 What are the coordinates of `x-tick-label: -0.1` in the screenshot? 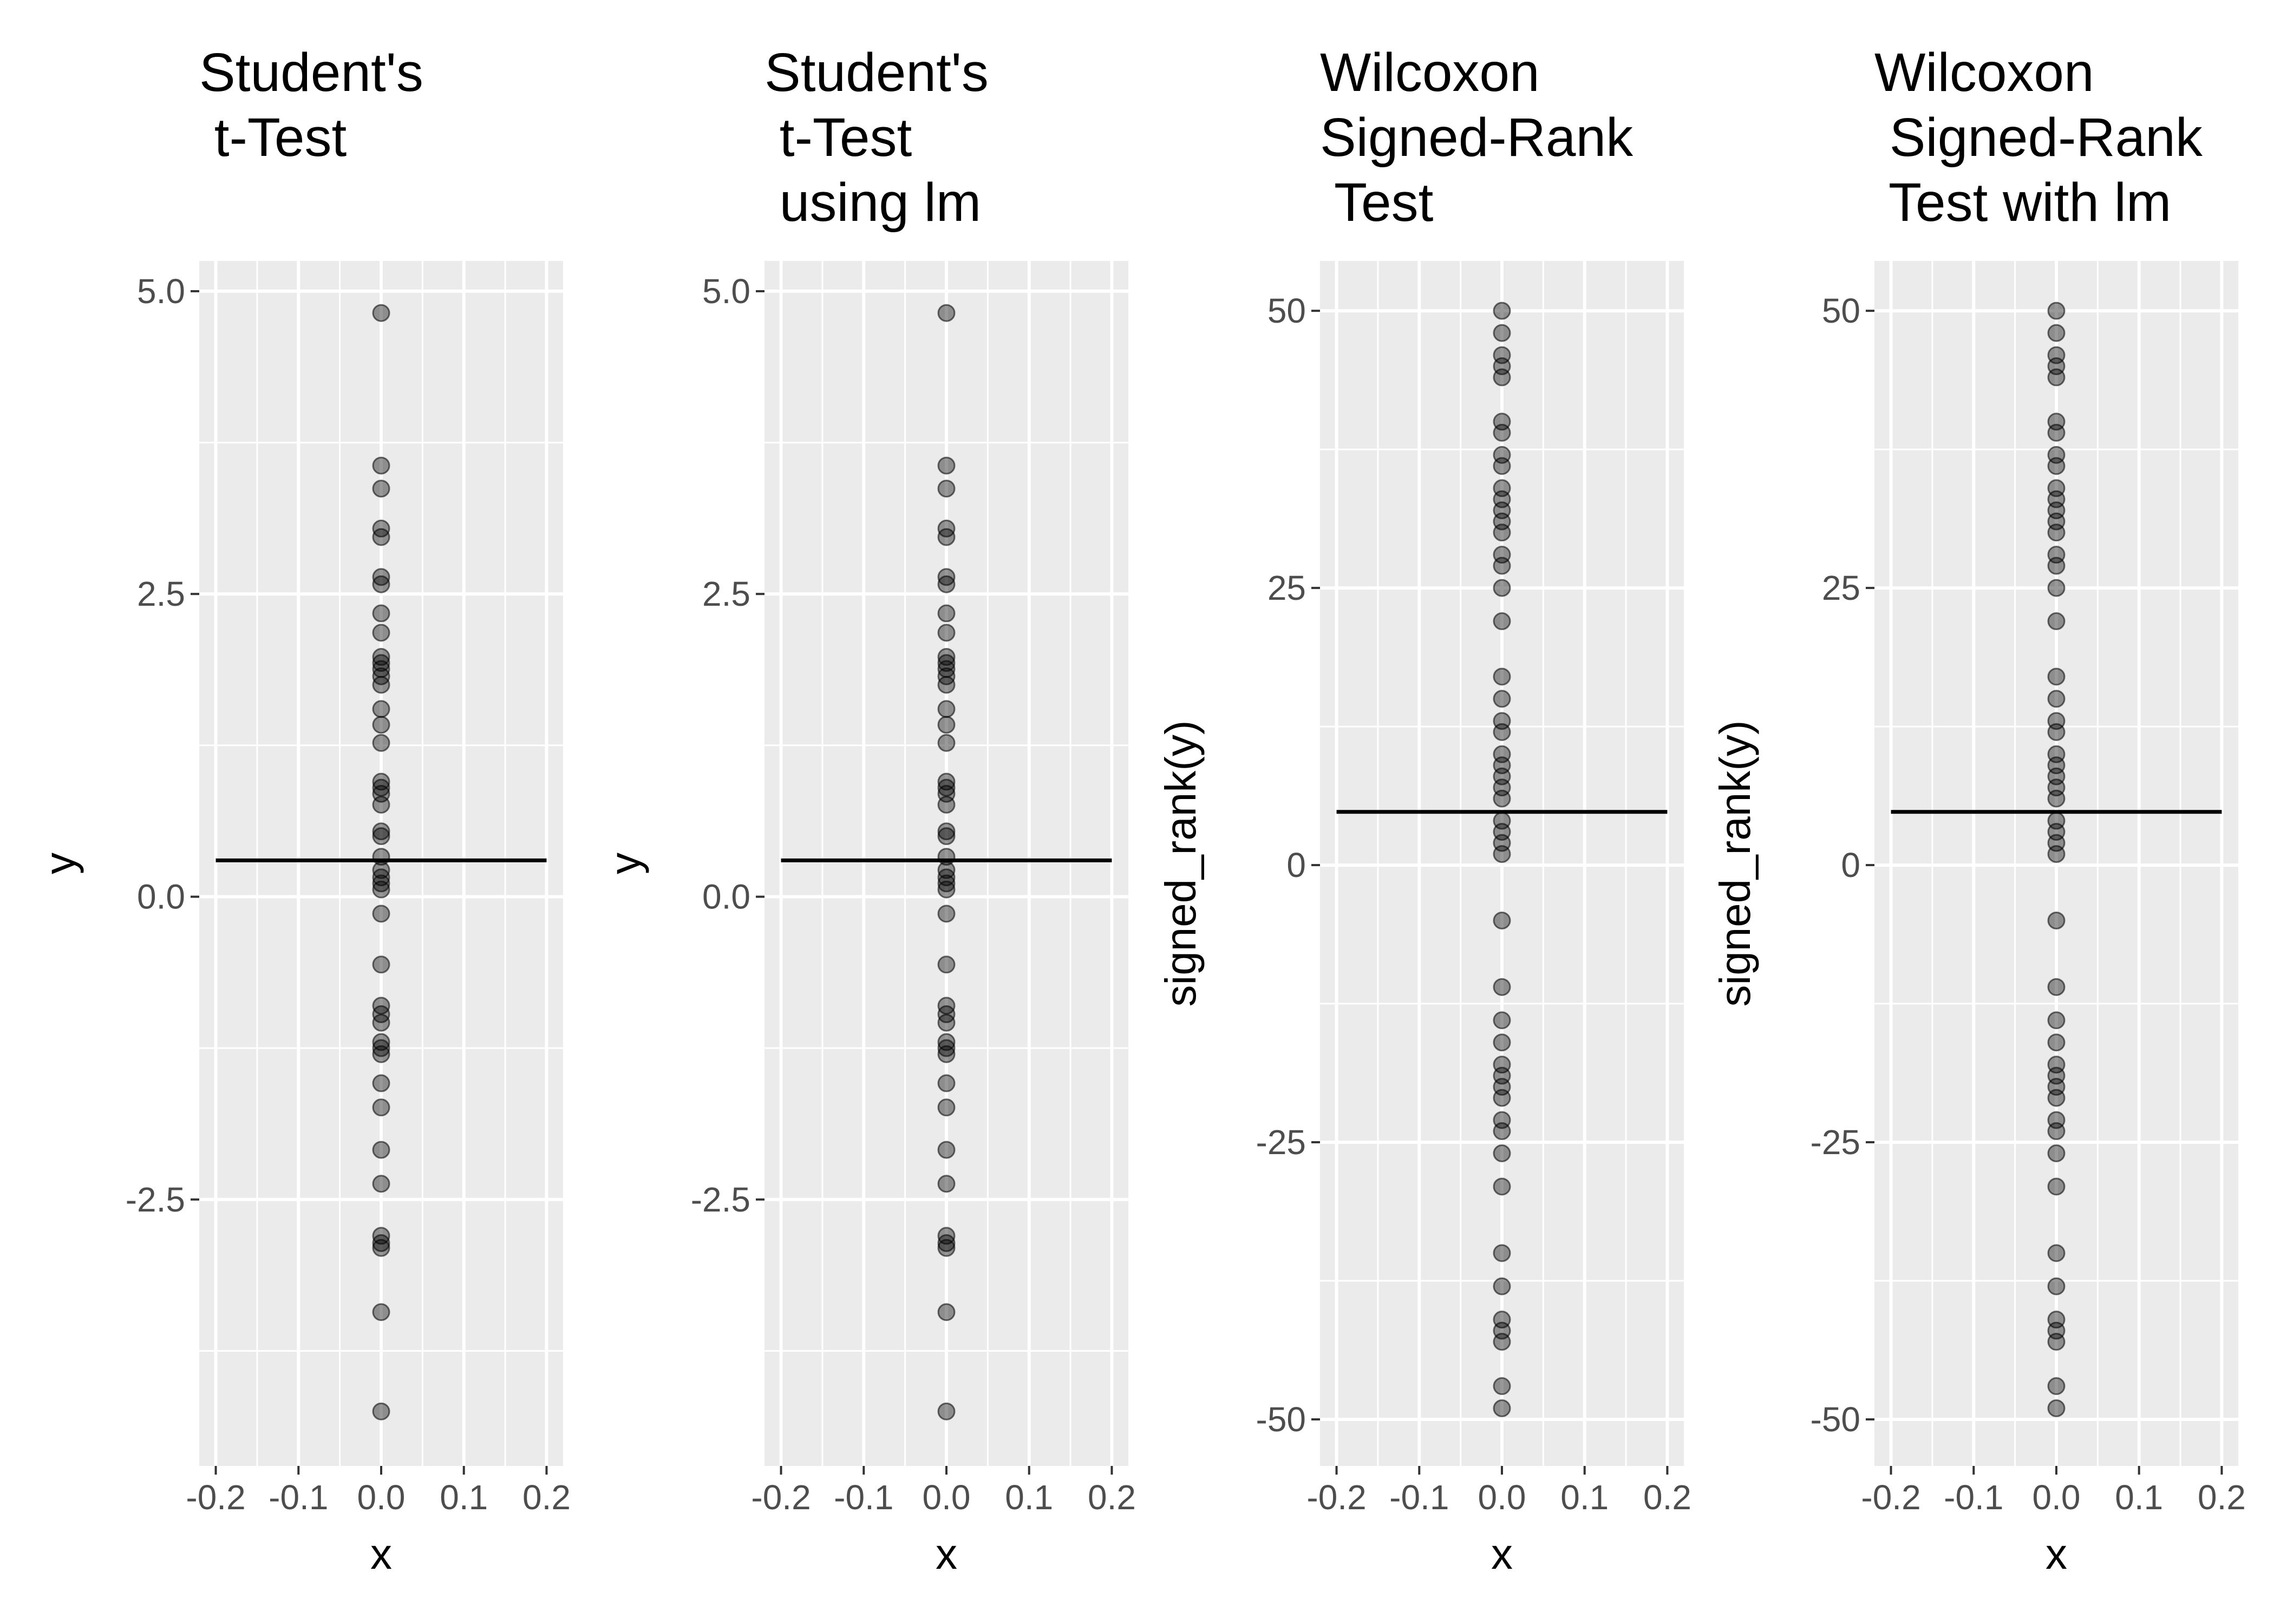 It's located at (299, 1498).